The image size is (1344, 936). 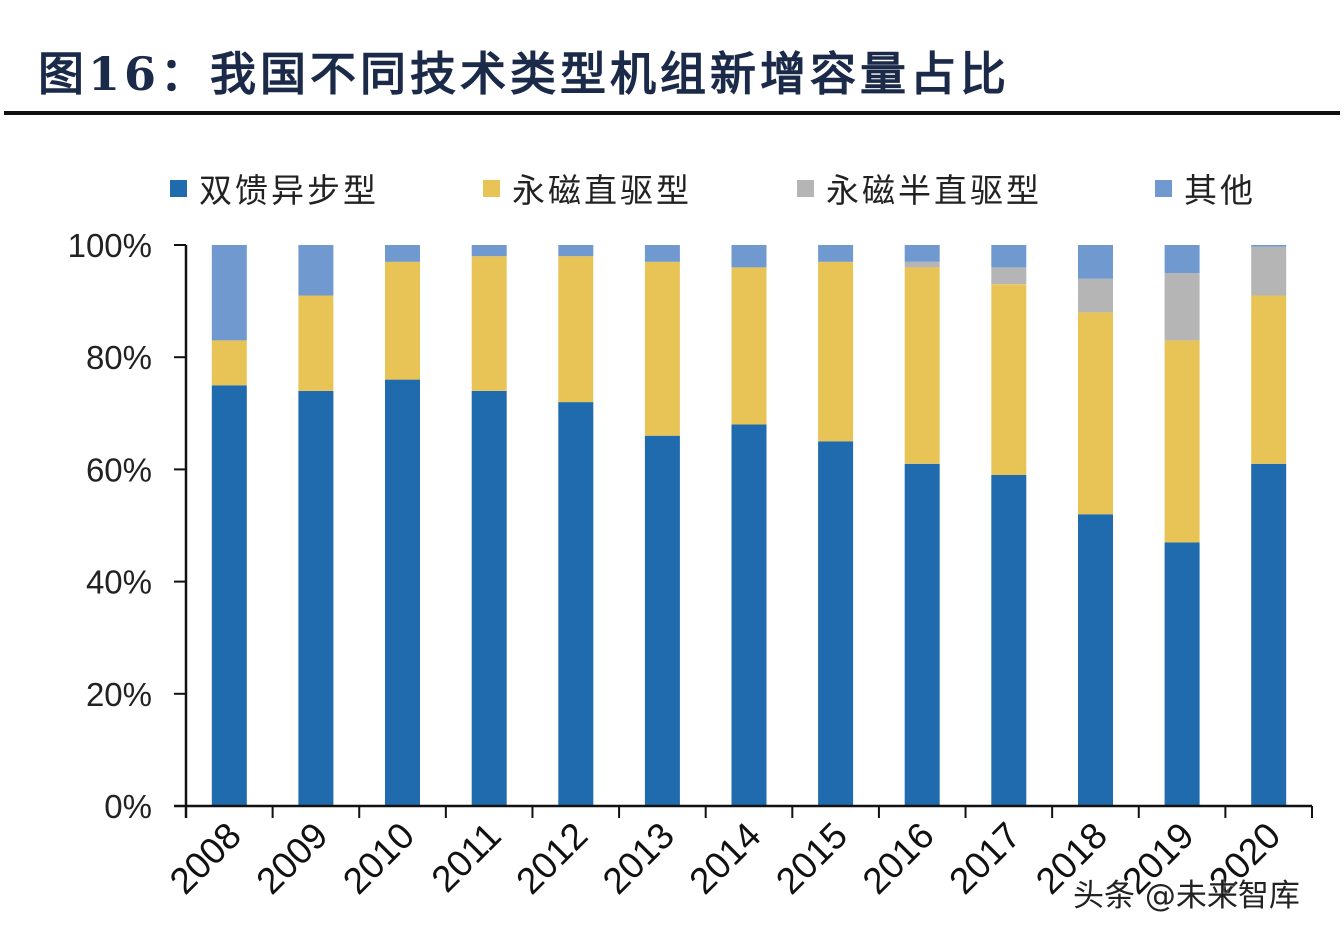 What do you see at coordinates (119, 582) in the screenshot?
I see `y-tick-label-40: 40%` at bounding box center [119, 582].